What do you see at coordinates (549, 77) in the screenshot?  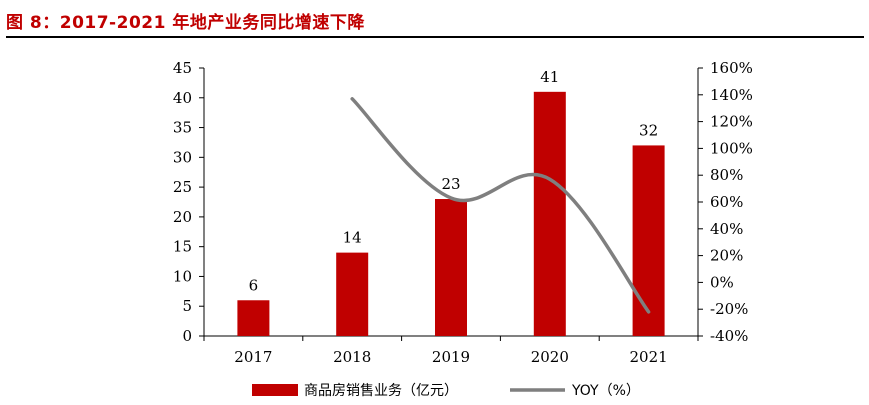 I see `bar-data-label: 41` at bounding box center [549, 77].